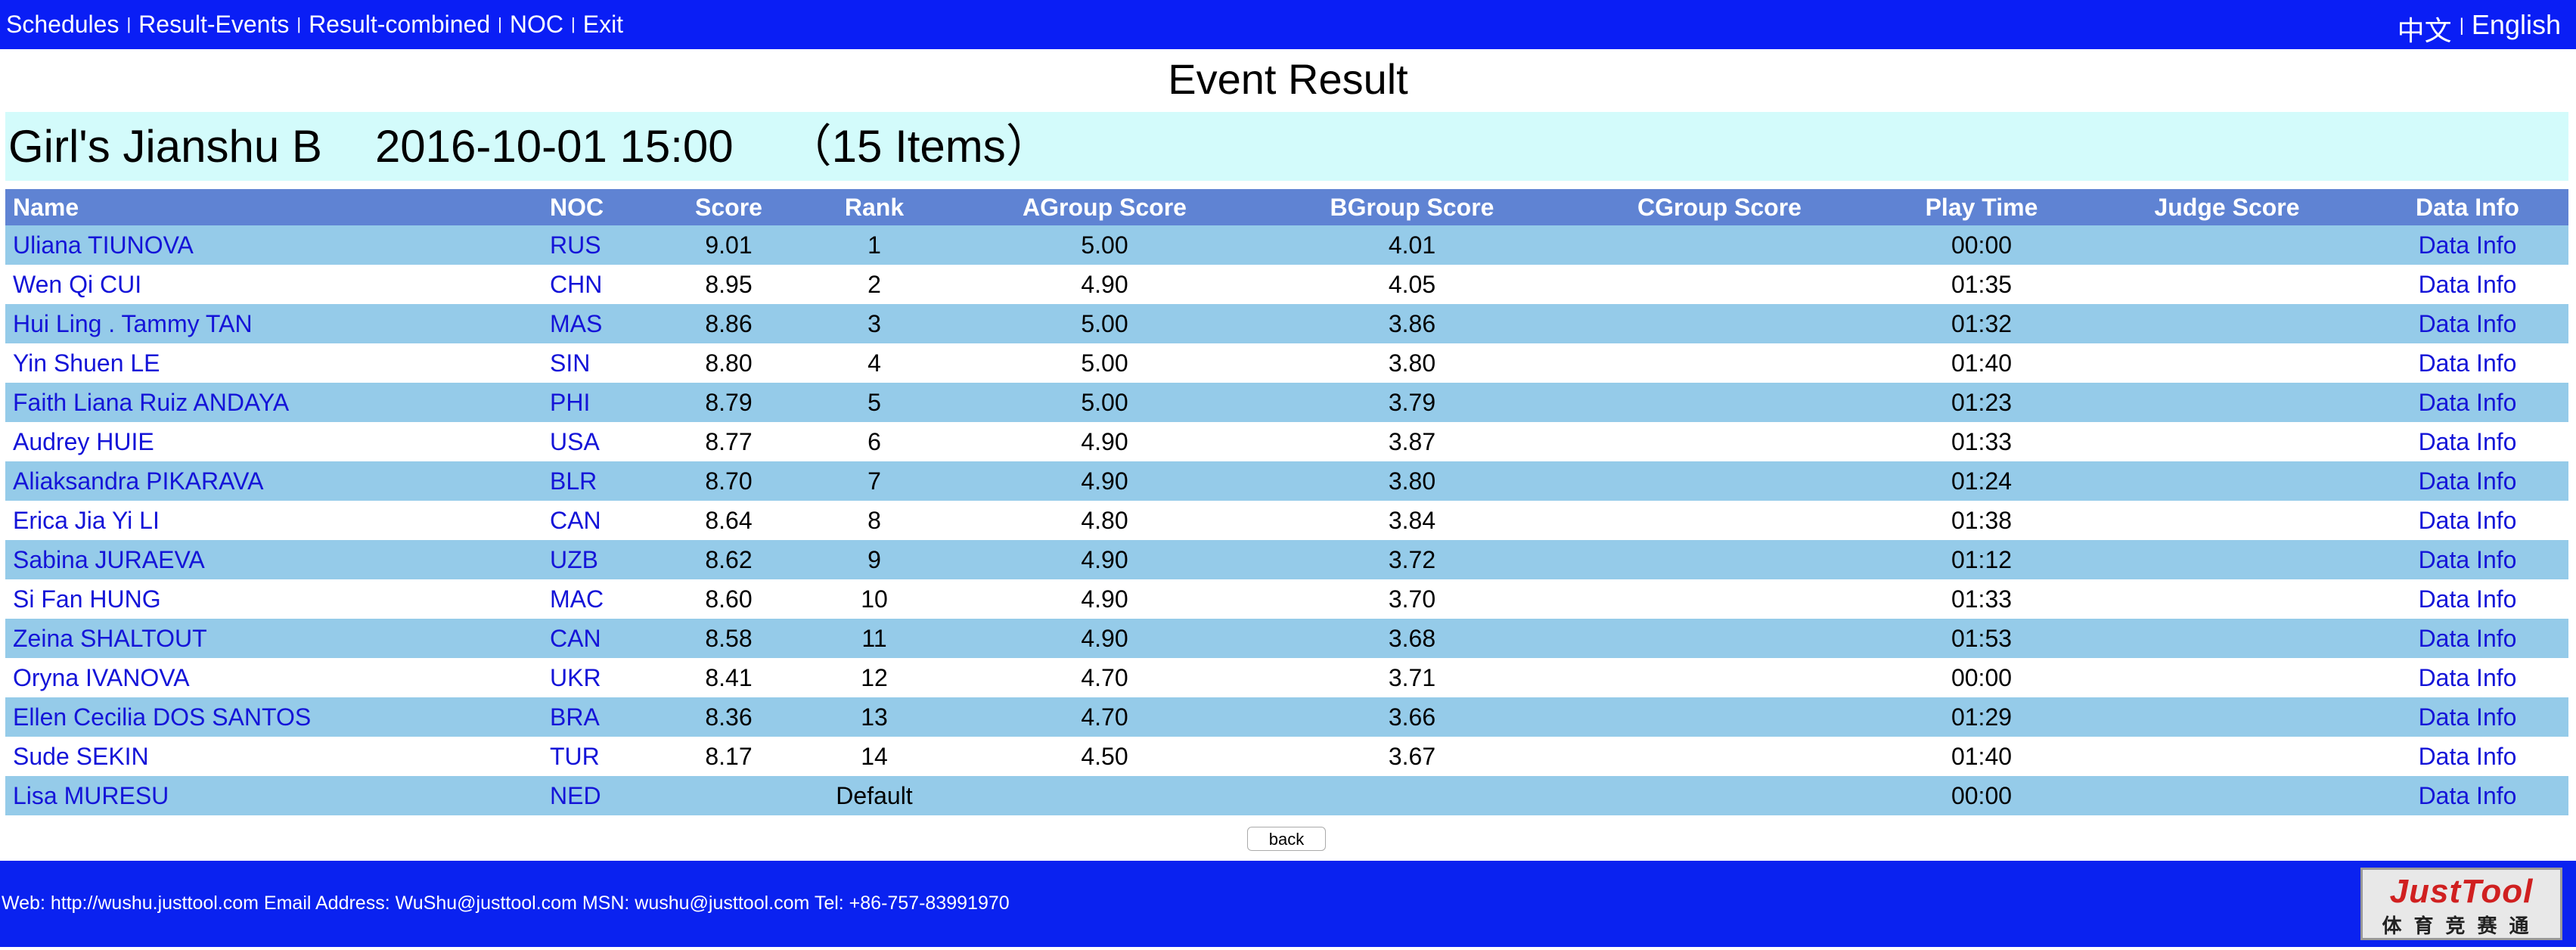  Describe the element at coordinates (526, 25) in the screenshot. I see `nav-link: NOC` at that location.